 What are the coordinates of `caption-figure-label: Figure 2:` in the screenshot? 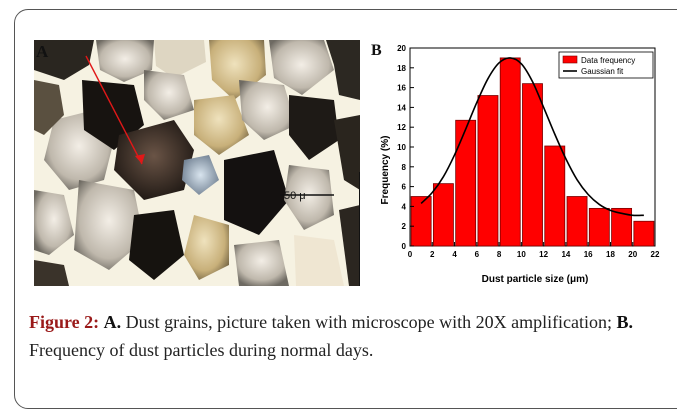 It's located at (64, 322).